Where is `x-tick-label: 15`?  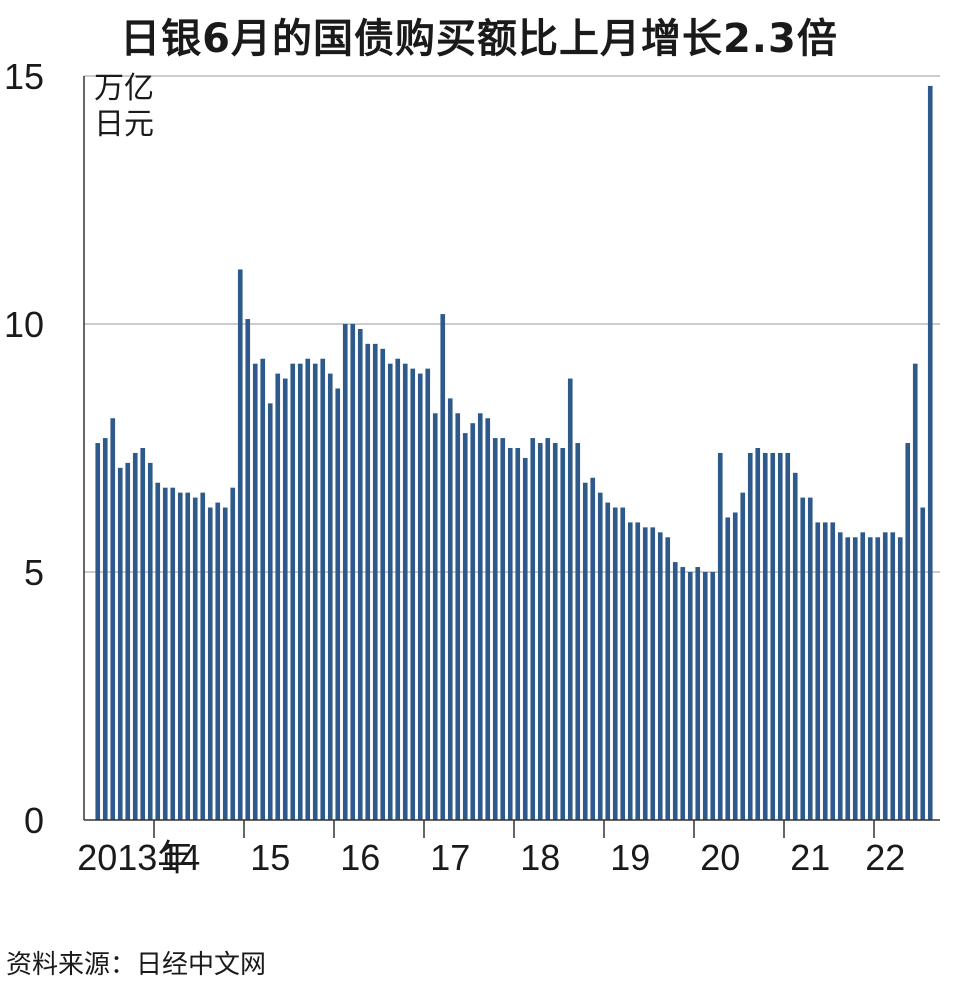
x-tick-label: 15 is located at coordinates (270, 857).